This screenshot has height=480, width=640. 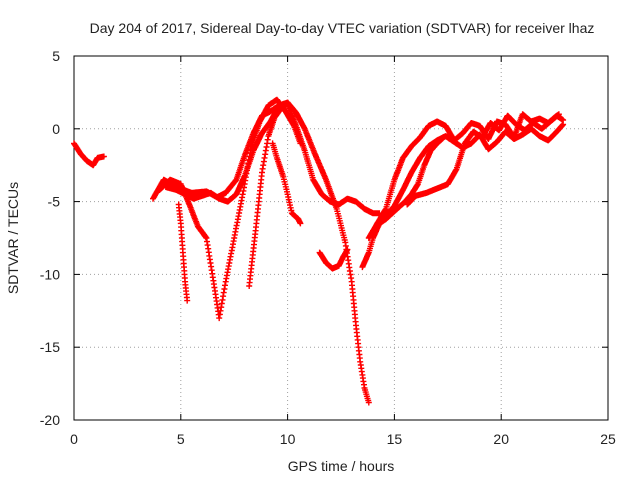 What do you see at coordinates (50, 274) in the screenshot?
I see `y-tick-label: -10` at bounding box center [50, 274].